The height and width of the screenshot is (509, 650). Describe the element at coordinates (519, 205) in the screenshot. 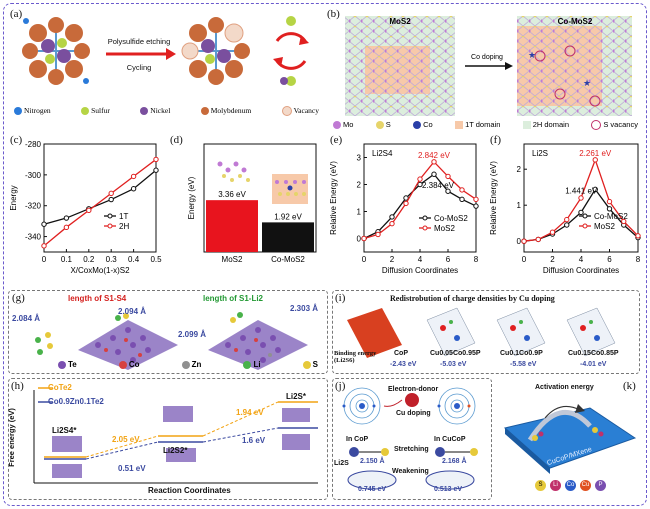

I see `y-tick-label: 1` at that location.